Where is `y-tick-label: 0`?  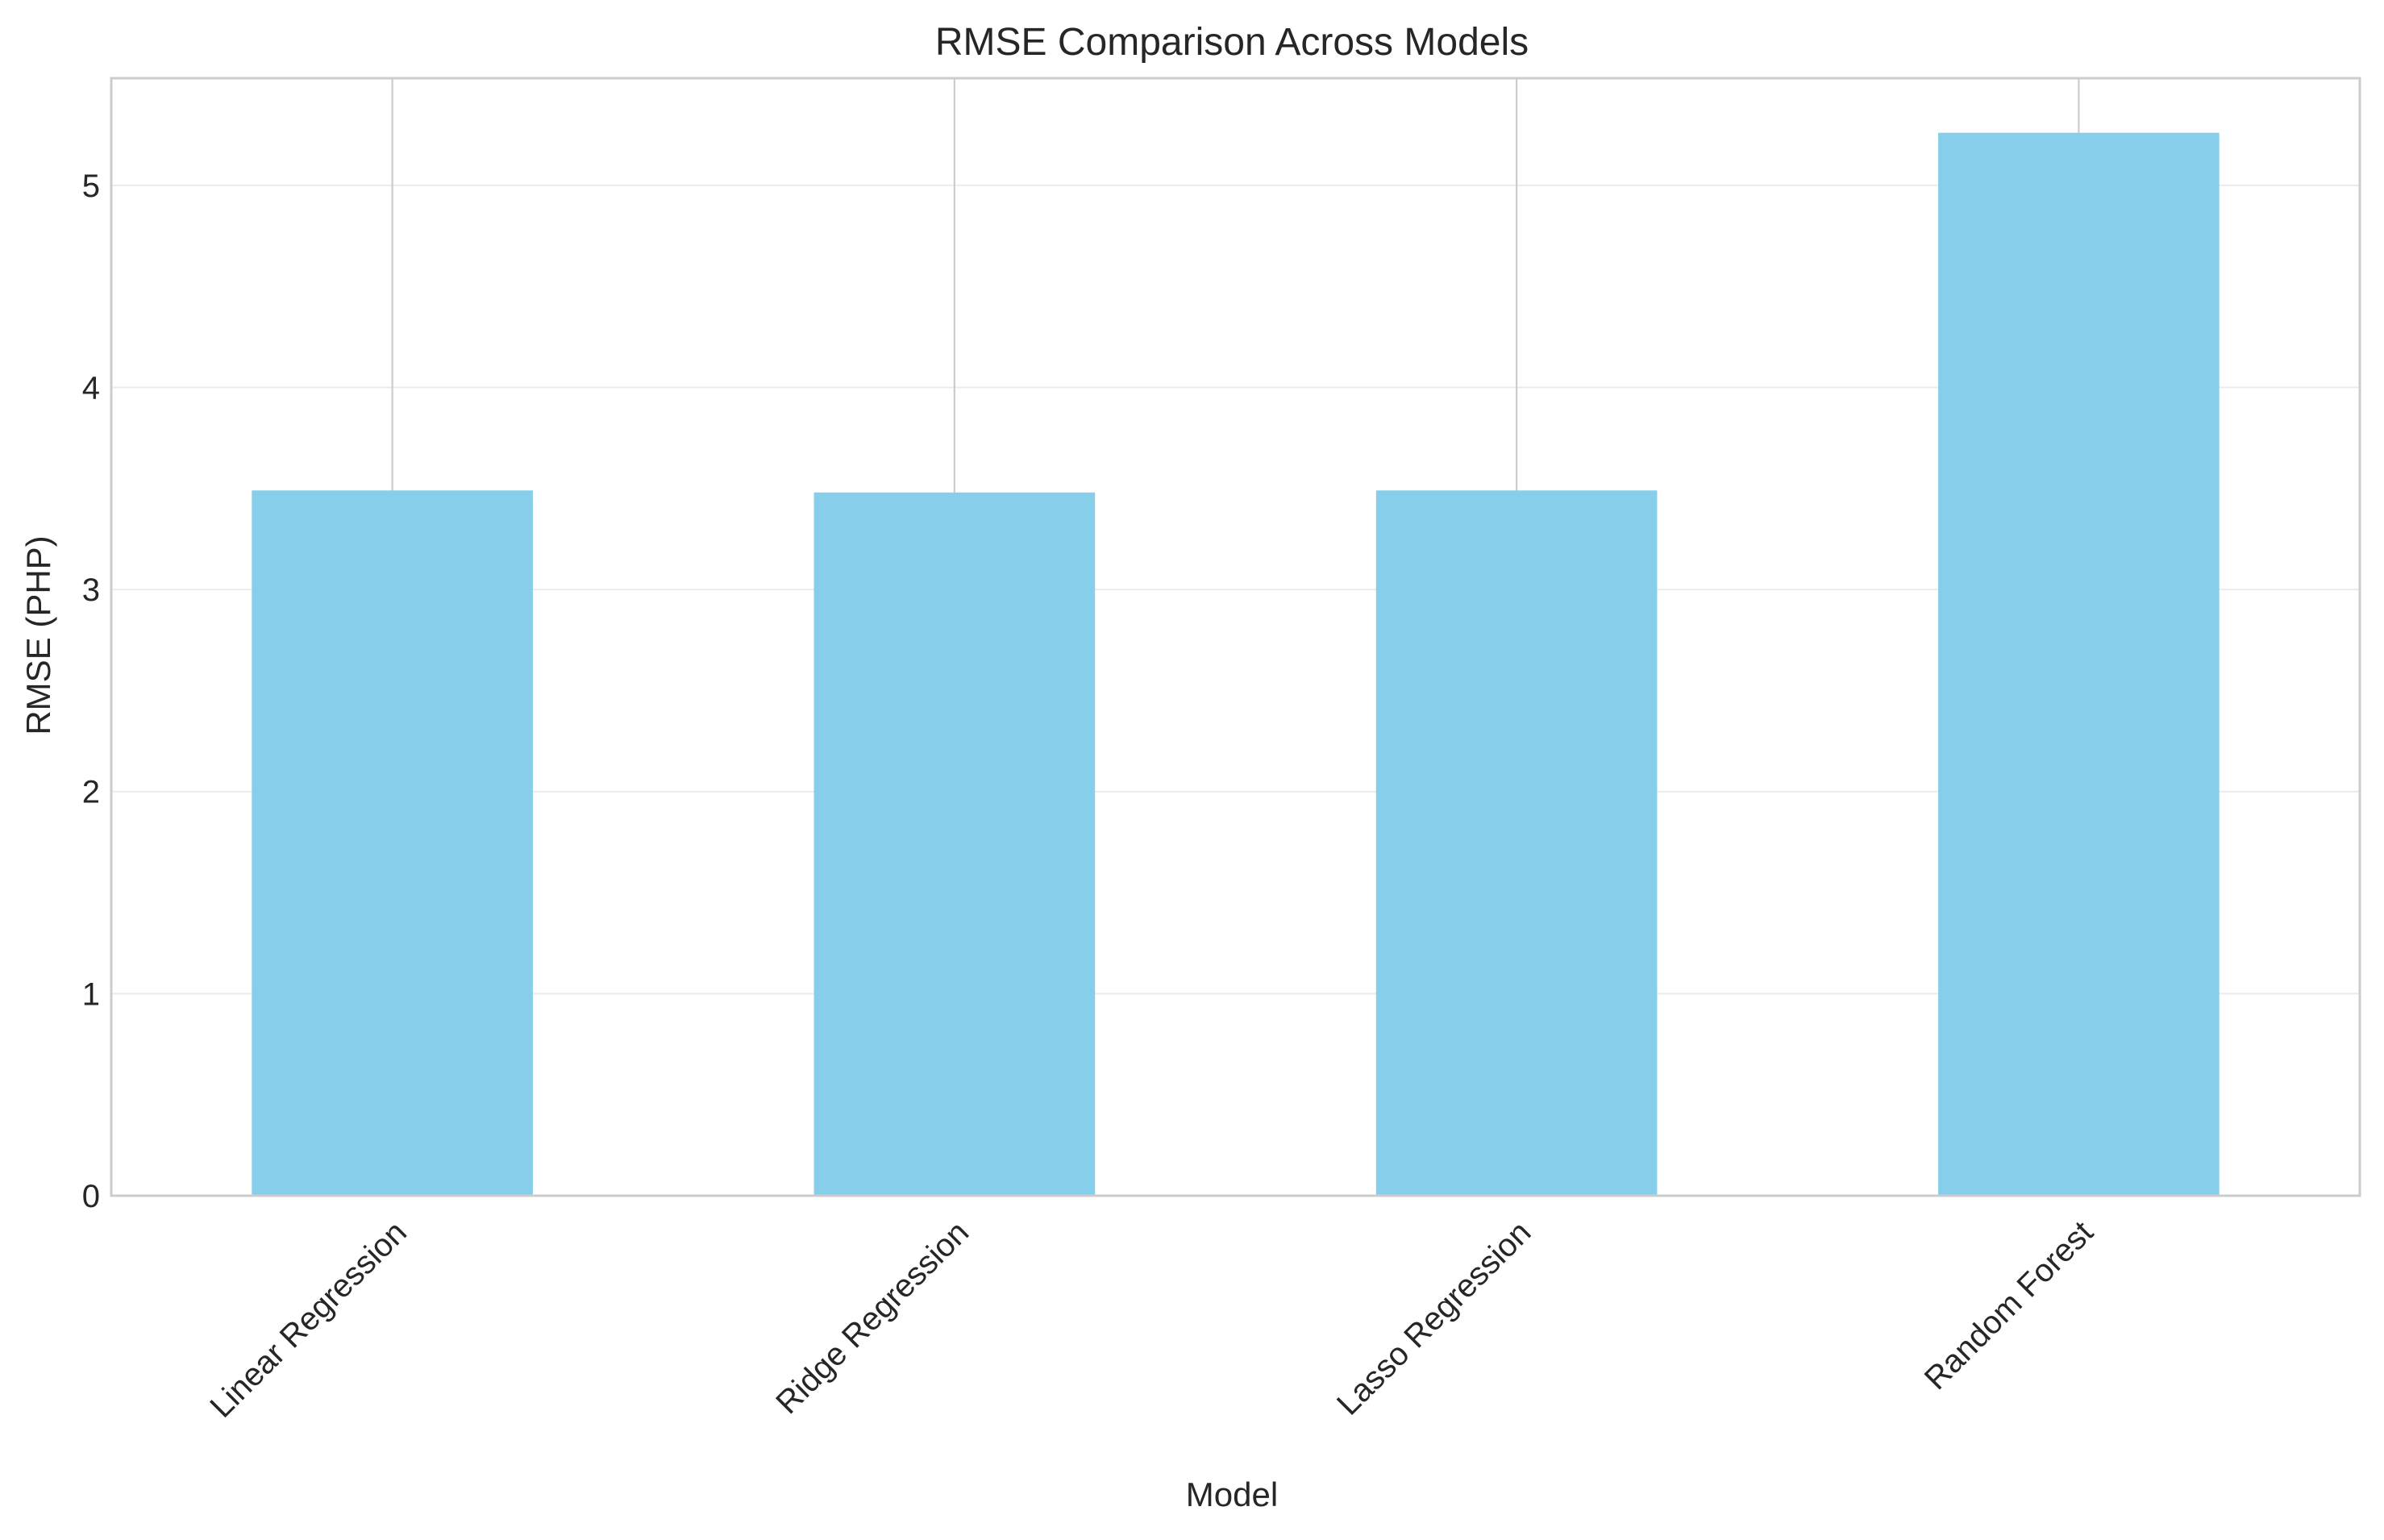 y-tick-label: 0 is located at coordinates (91, 1196).